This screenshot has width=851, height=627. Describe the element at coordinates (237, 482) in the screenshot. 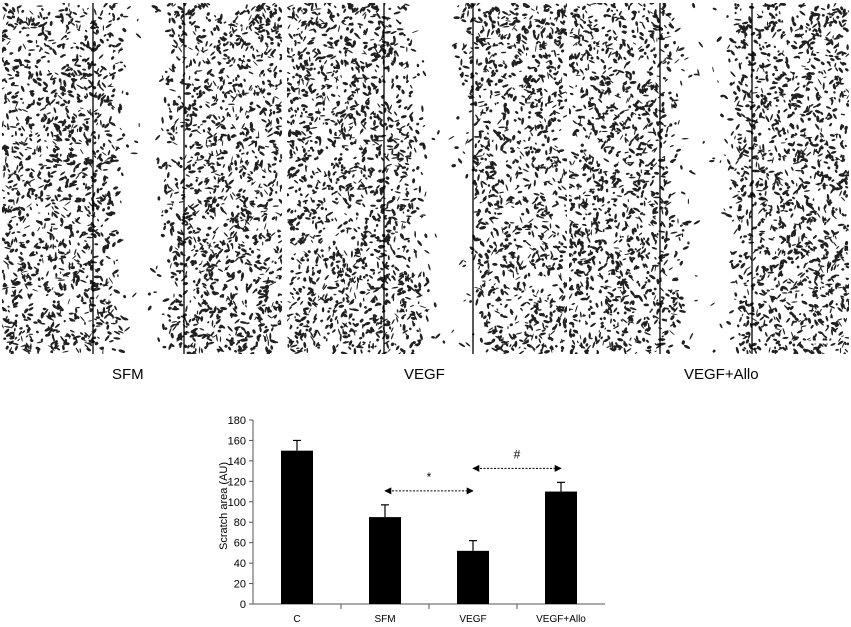

I see `y-tick-label: 120` at that location.